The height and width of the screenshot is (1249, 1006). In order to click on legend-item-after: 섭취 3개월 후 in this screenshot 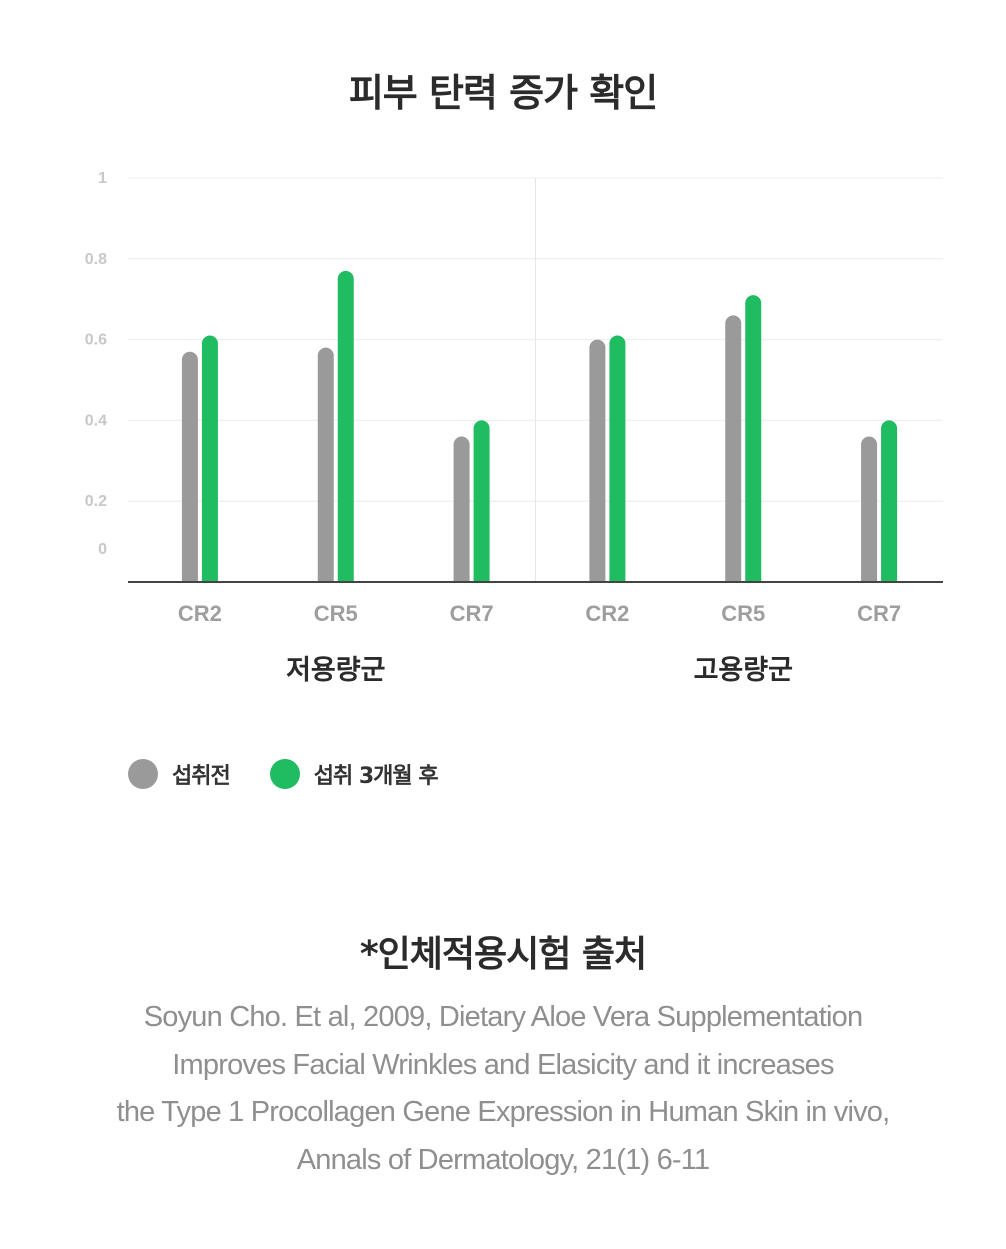, I will do `click(354, 774)`.